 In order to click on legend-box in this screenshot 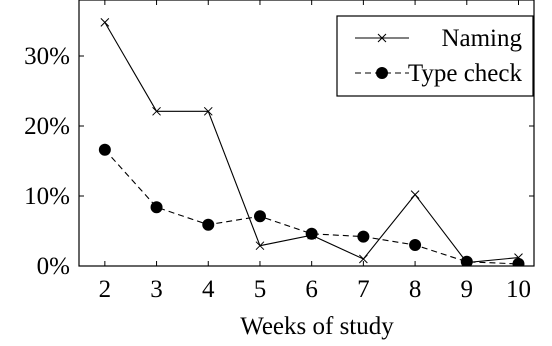, I will do `click(435, 56)`.